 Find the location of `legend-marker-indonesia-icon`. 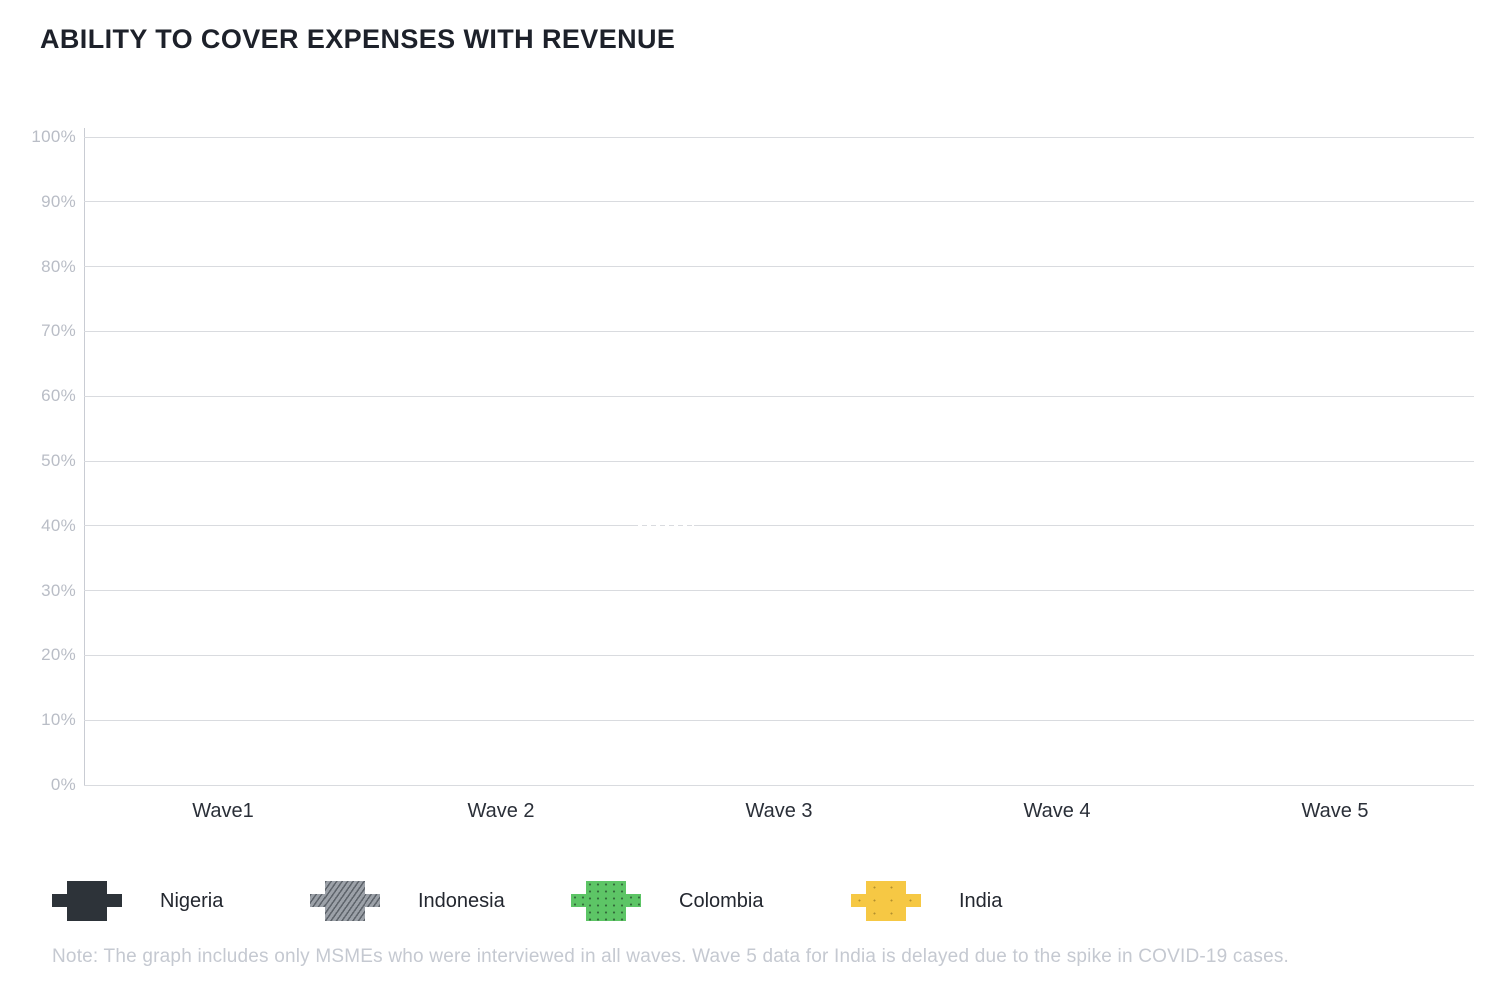

legend-marker-indonesia-icon is located at coordinates (345, 901).